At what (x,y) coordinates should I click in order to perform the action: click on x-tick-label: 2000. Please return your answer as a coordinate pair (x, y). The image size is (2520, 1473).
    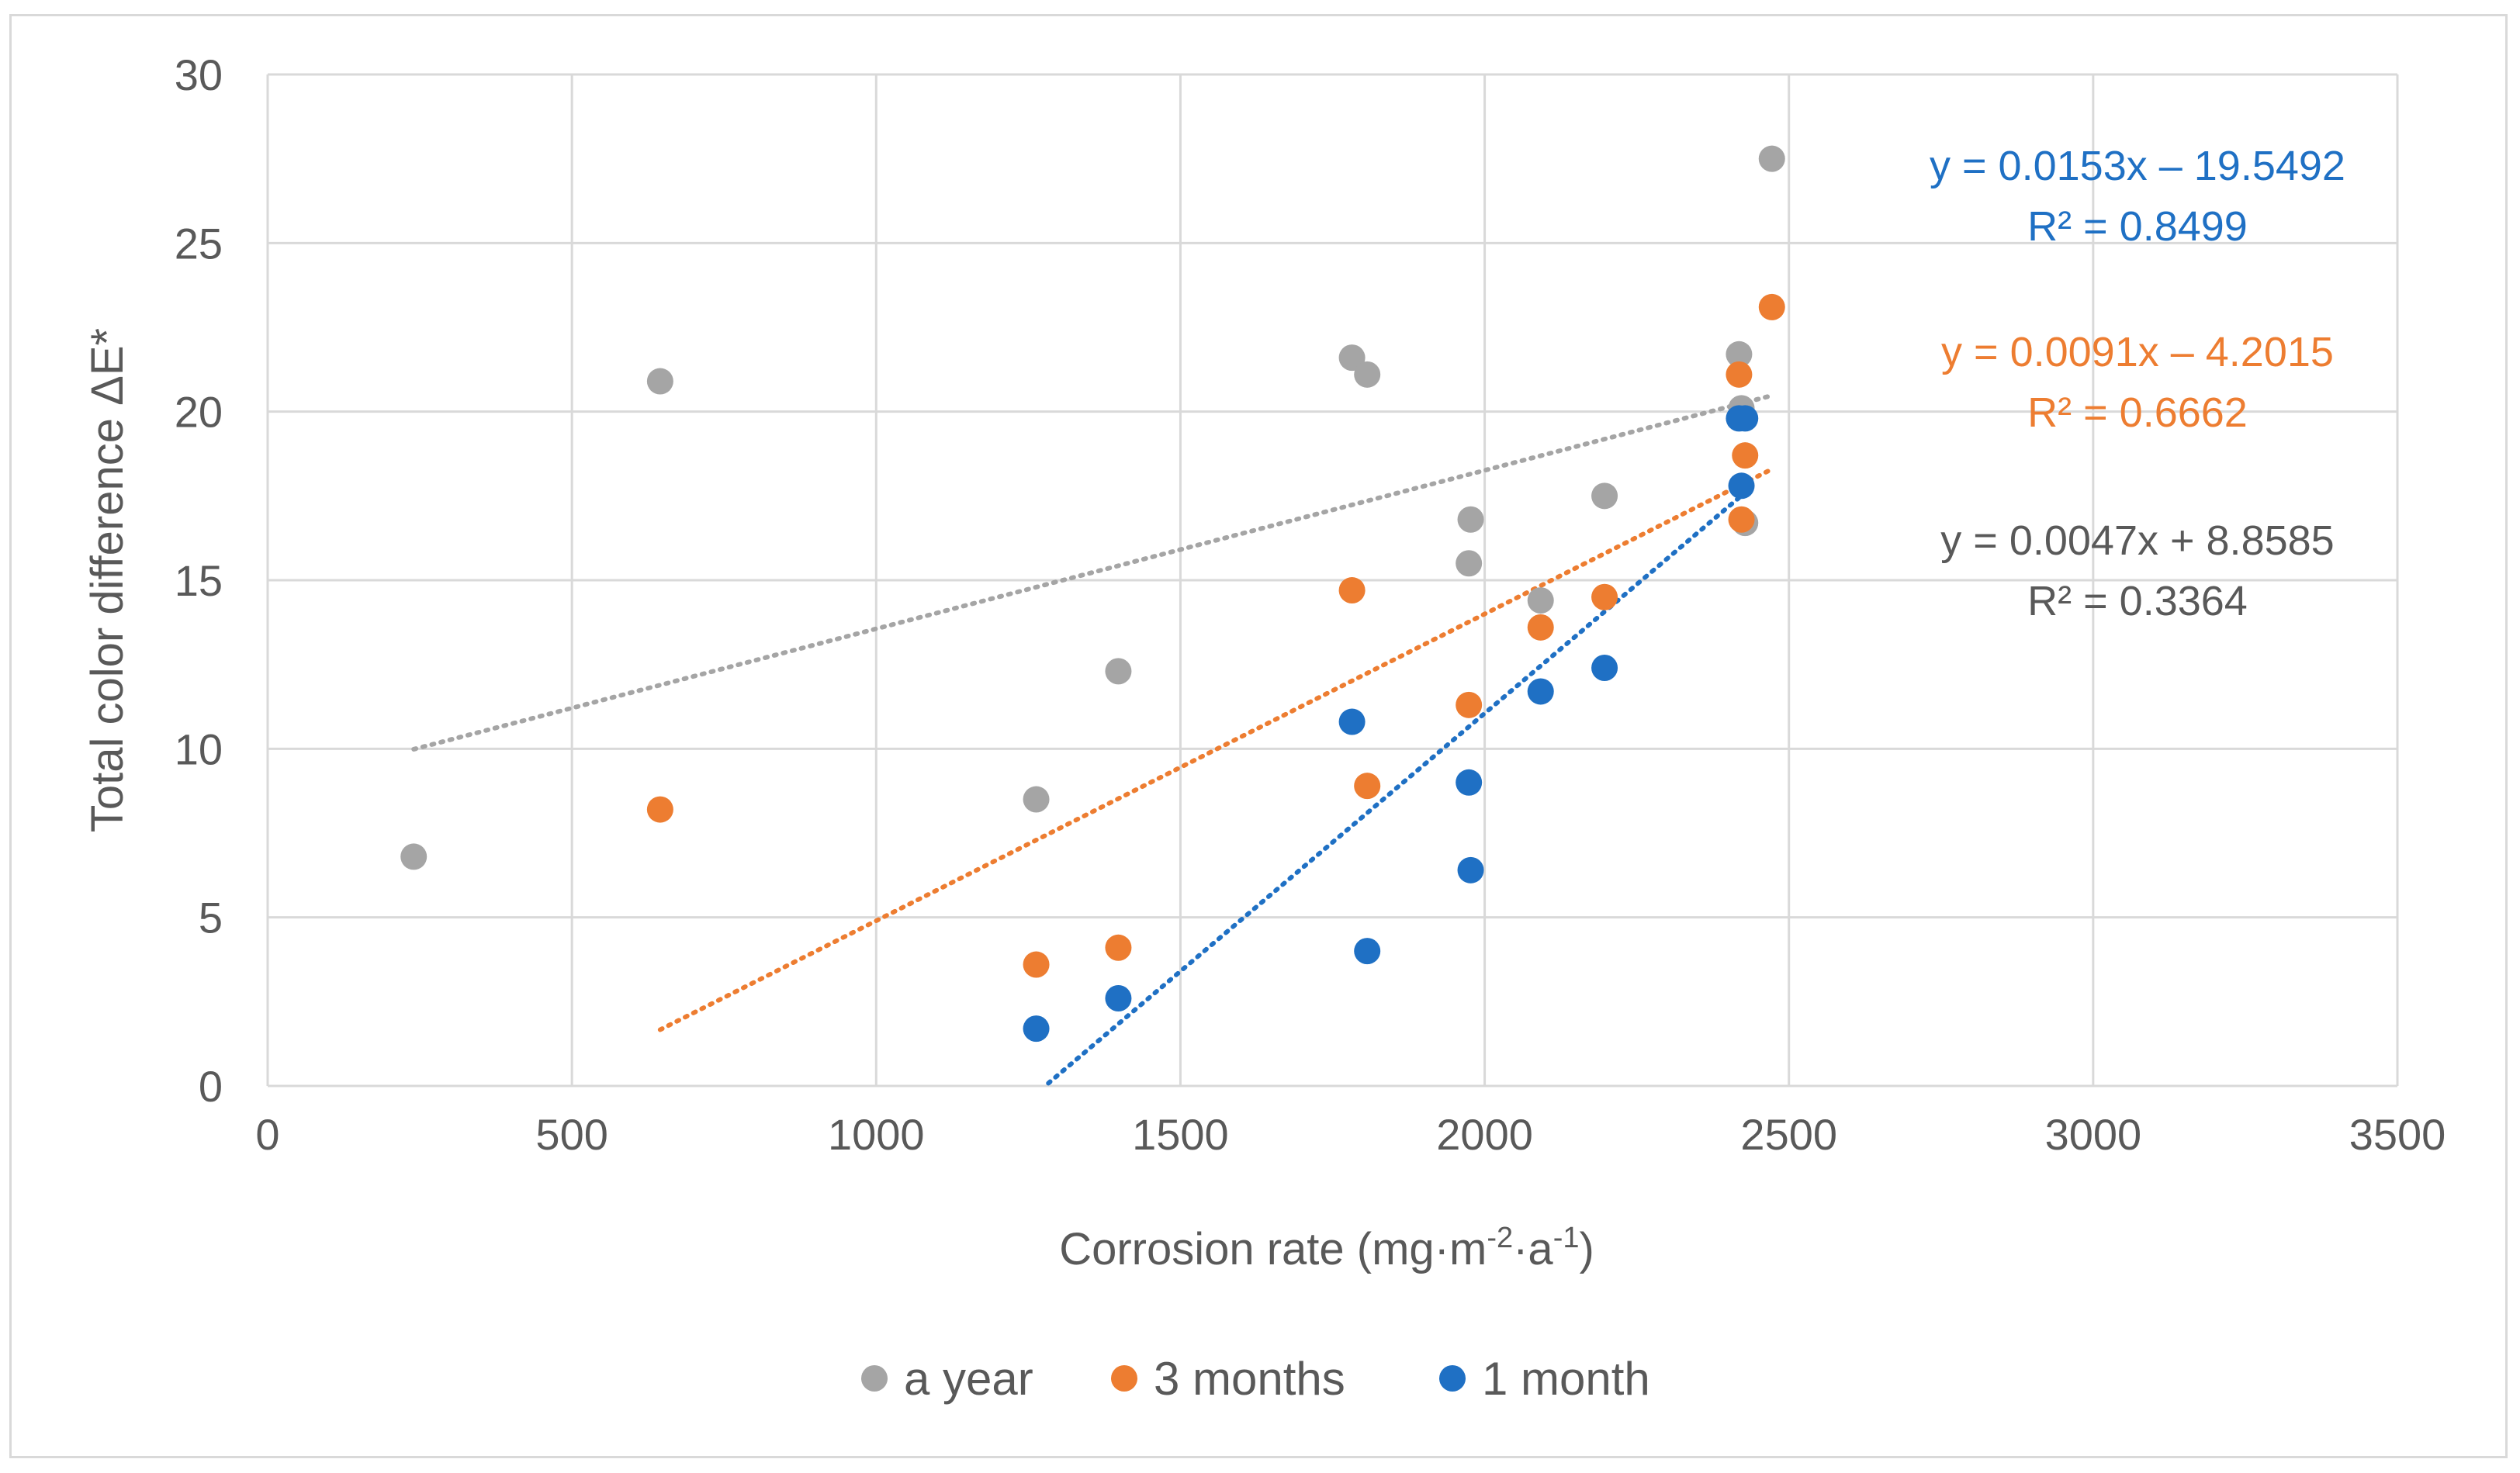
    Looking at the image, I should click on (1484, 1134).